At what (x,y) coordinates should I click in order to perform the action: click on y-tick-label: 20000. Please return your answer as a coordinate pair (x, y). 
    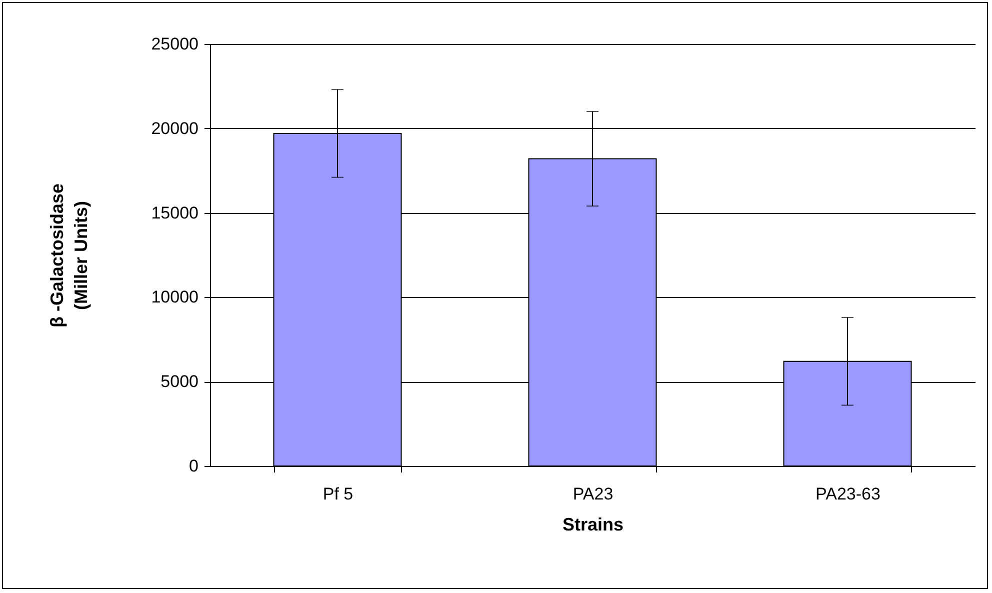
    Looking at the image, I should click on (174, 128).